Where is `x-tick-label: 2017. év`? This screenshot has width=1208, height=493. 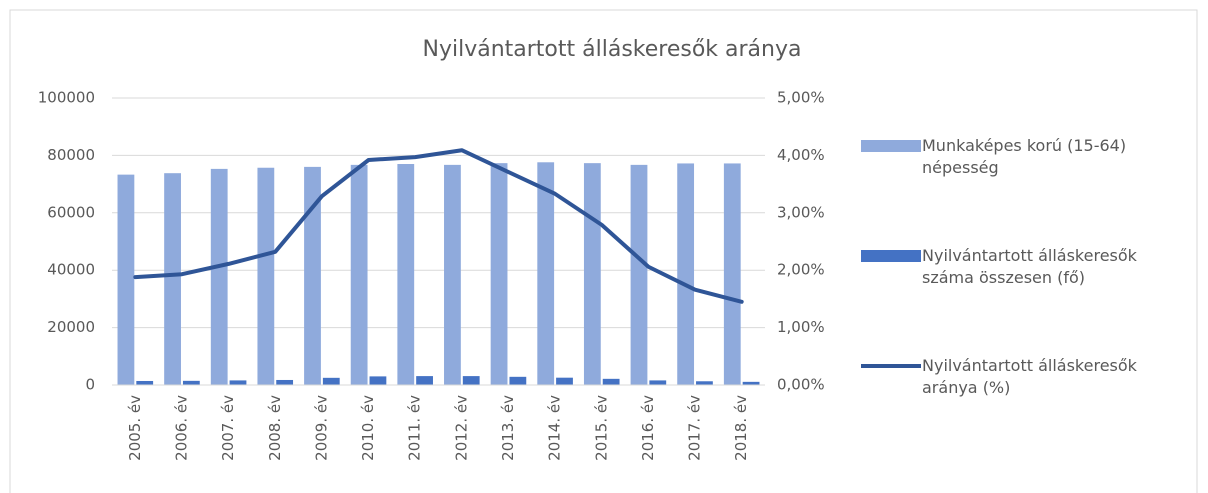 x-tick-label: 2017. év is located at coordinates (695, 428).